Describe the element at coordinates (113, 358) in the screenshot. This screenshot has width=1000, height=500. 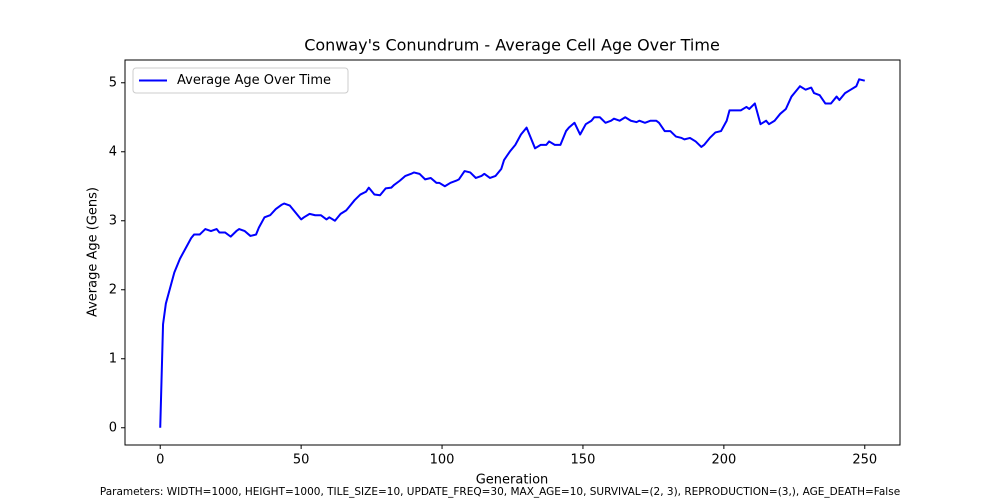
I see `y-tick-label: 1` at that location.